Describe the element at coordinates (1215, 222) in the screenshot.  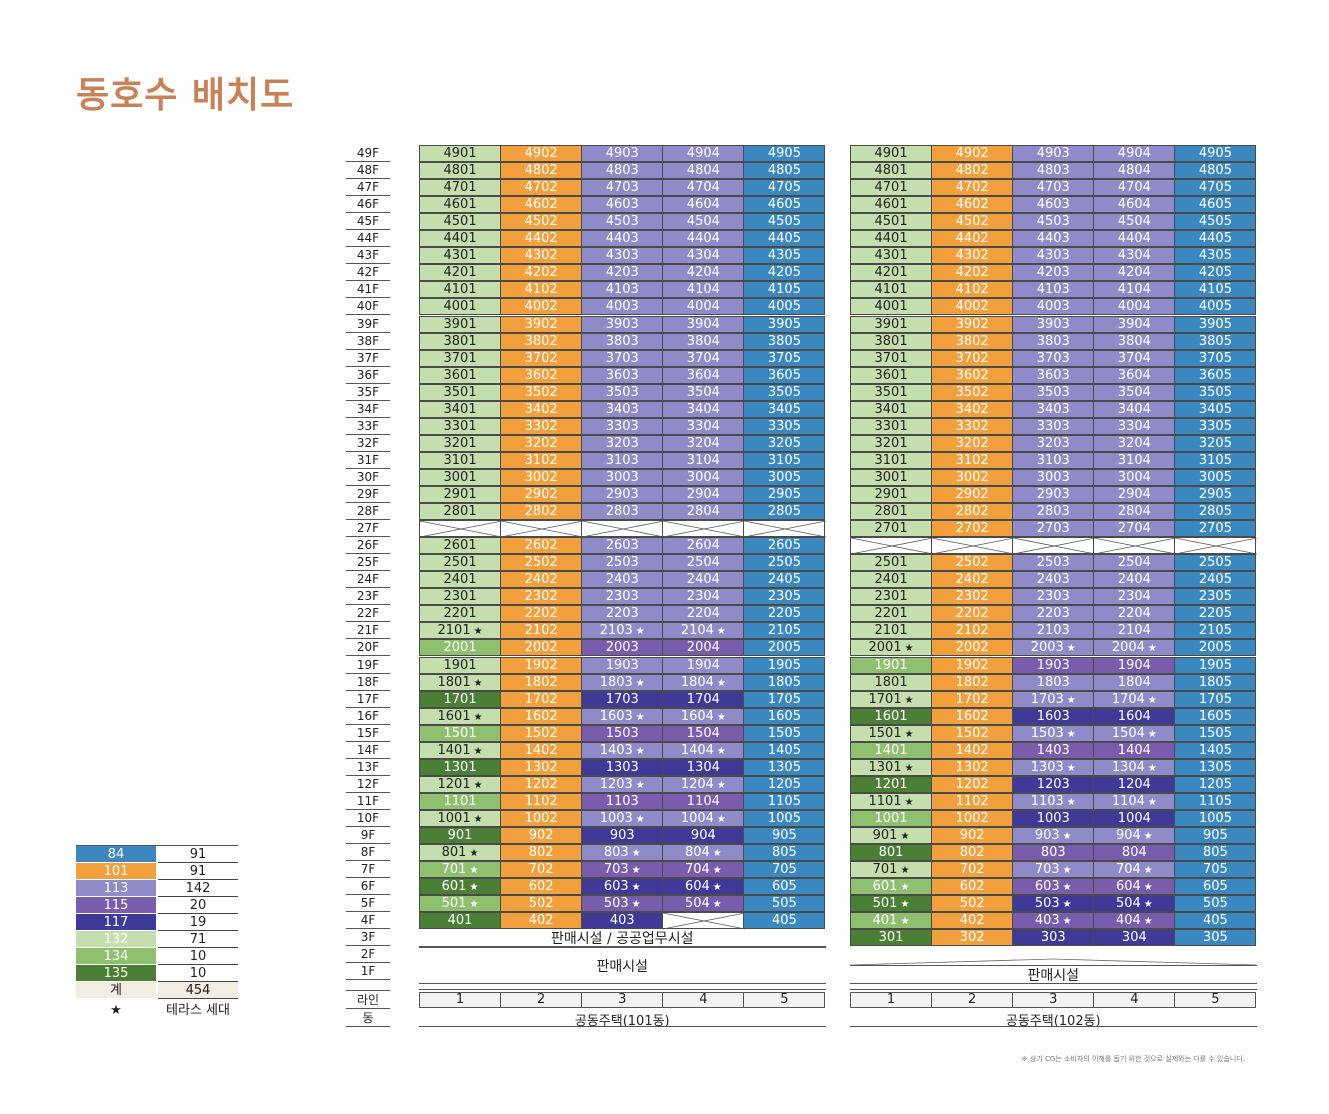
I see `unit-cell: 4505` at that location.